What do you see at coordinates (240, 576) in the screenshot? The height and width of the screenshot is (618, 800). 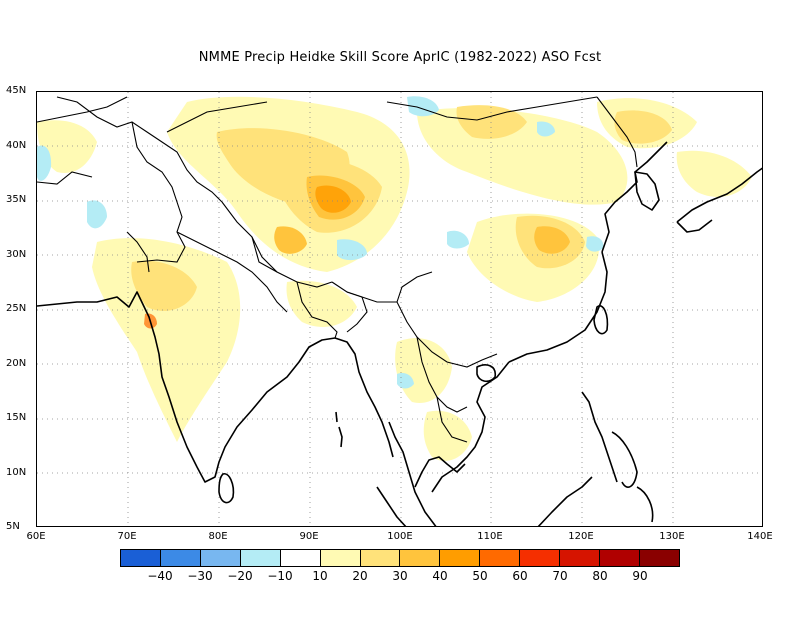 I see `colorbar-label: −20` at bounding box center [240, 576].